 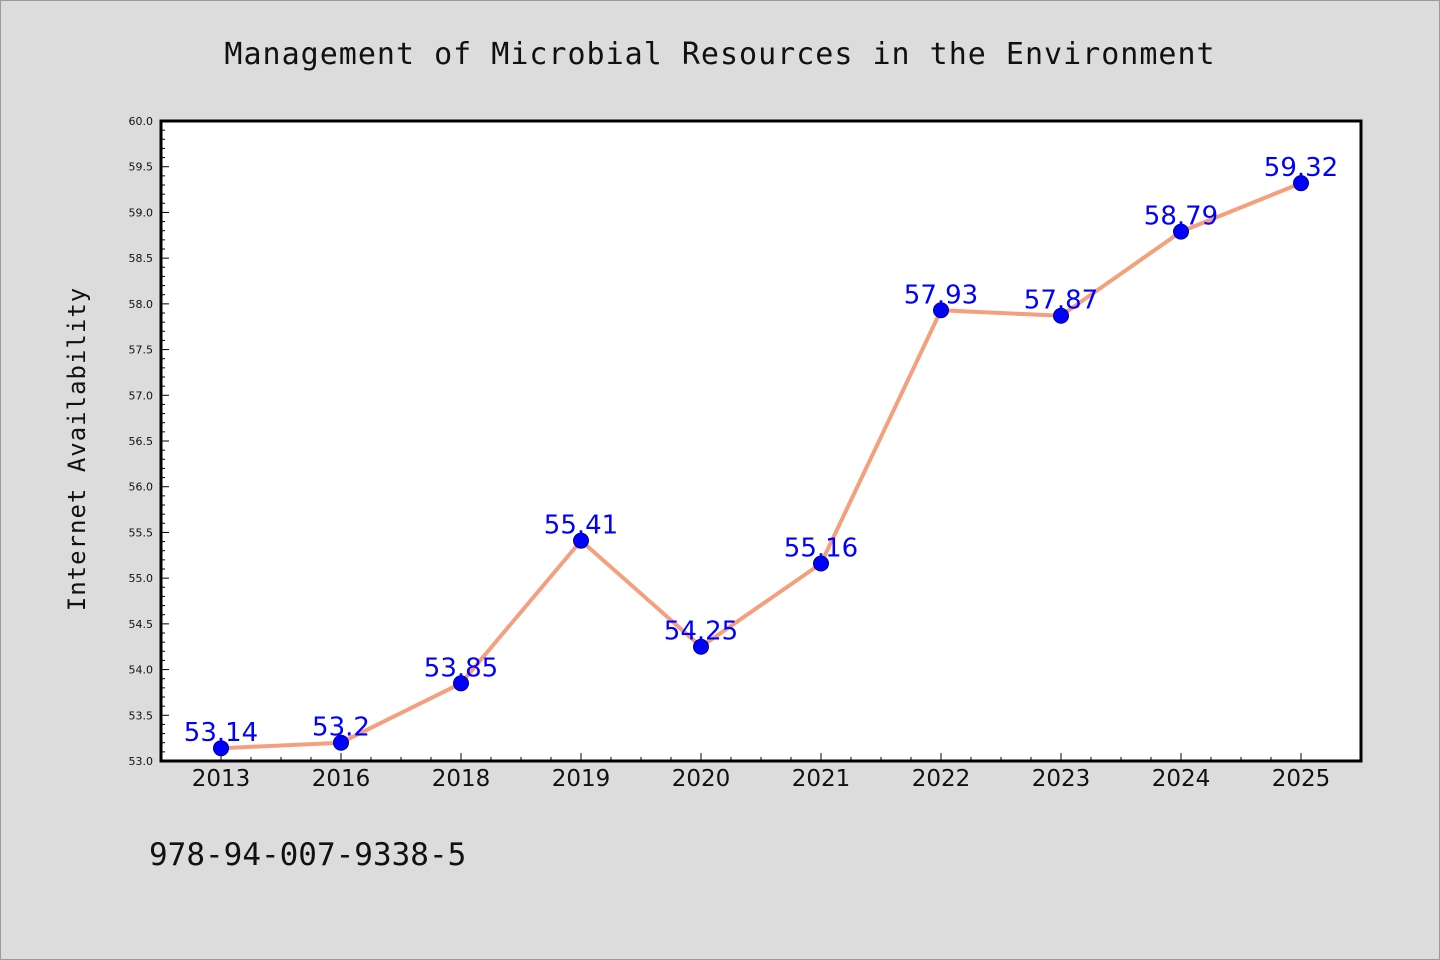 What do you see at coordinates (341, 728) in the screenshot?
I see `data-label: 53.2` at bounding box center [341, 728].